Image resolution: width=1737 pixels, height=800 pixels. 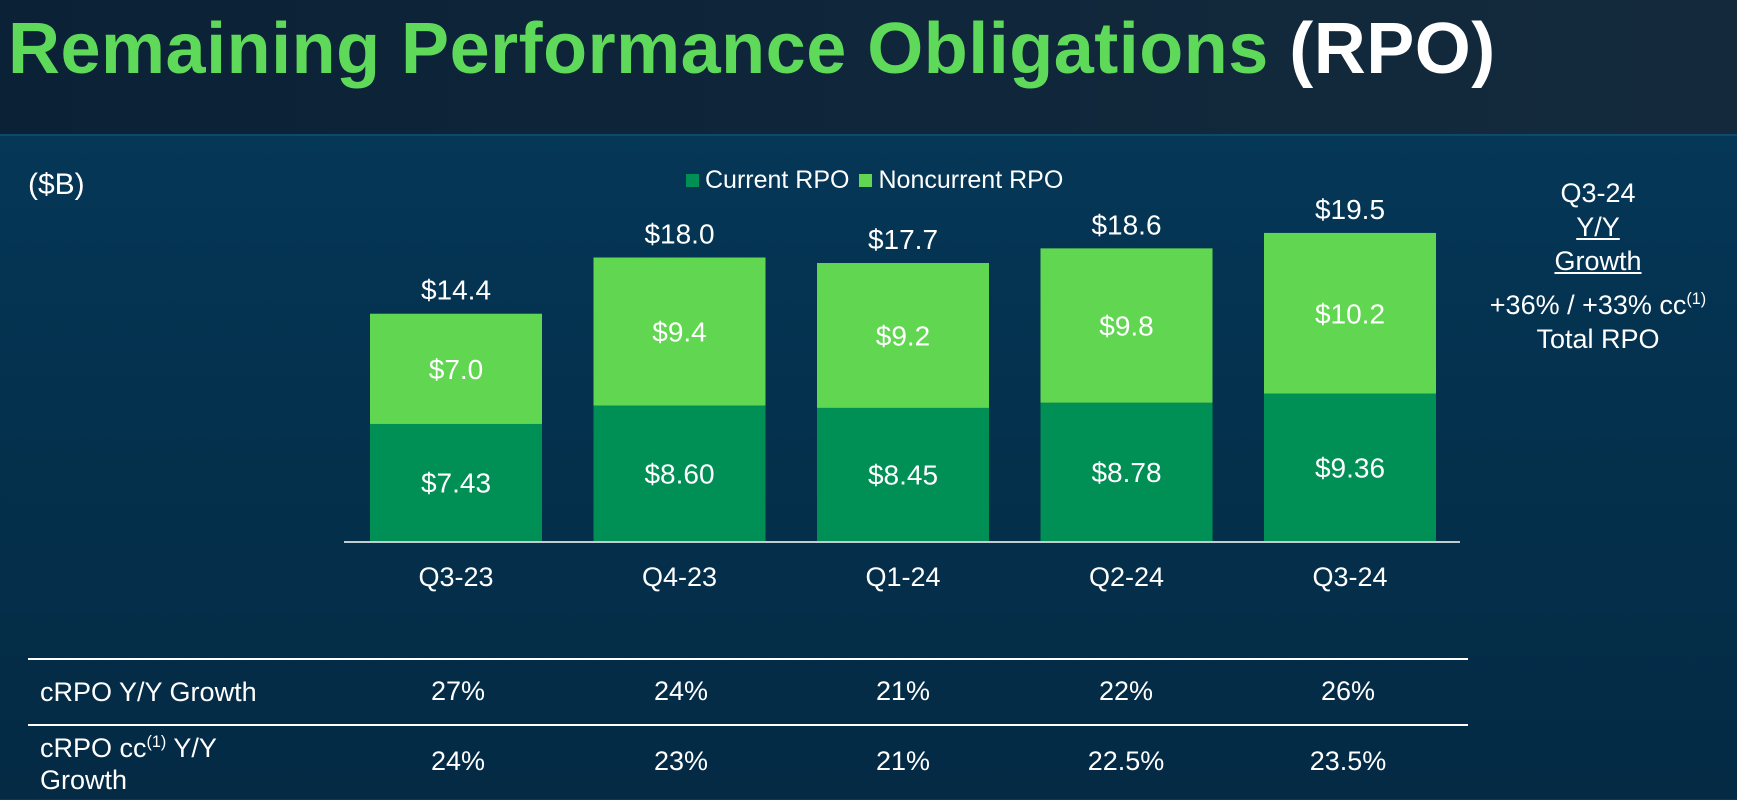 What do you see at coordinates (1348, 691) in the screenshot?
I see `table-cell: 26%` at bounding box center [1348, 691].